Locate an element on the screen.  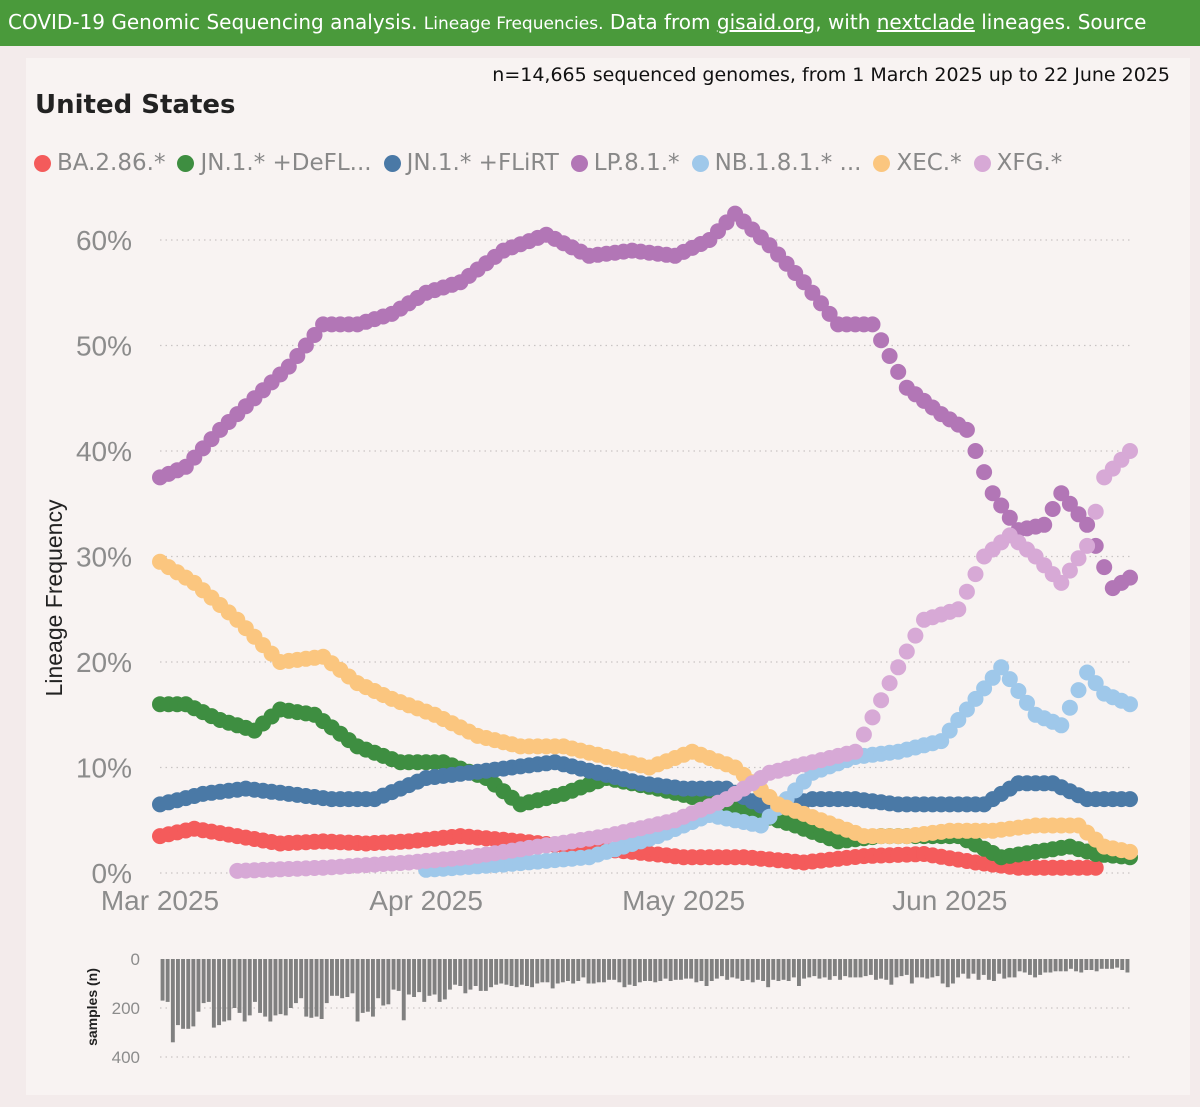
legend-item-lp81: LP.8.1.* is located at coordinates (625, 163).